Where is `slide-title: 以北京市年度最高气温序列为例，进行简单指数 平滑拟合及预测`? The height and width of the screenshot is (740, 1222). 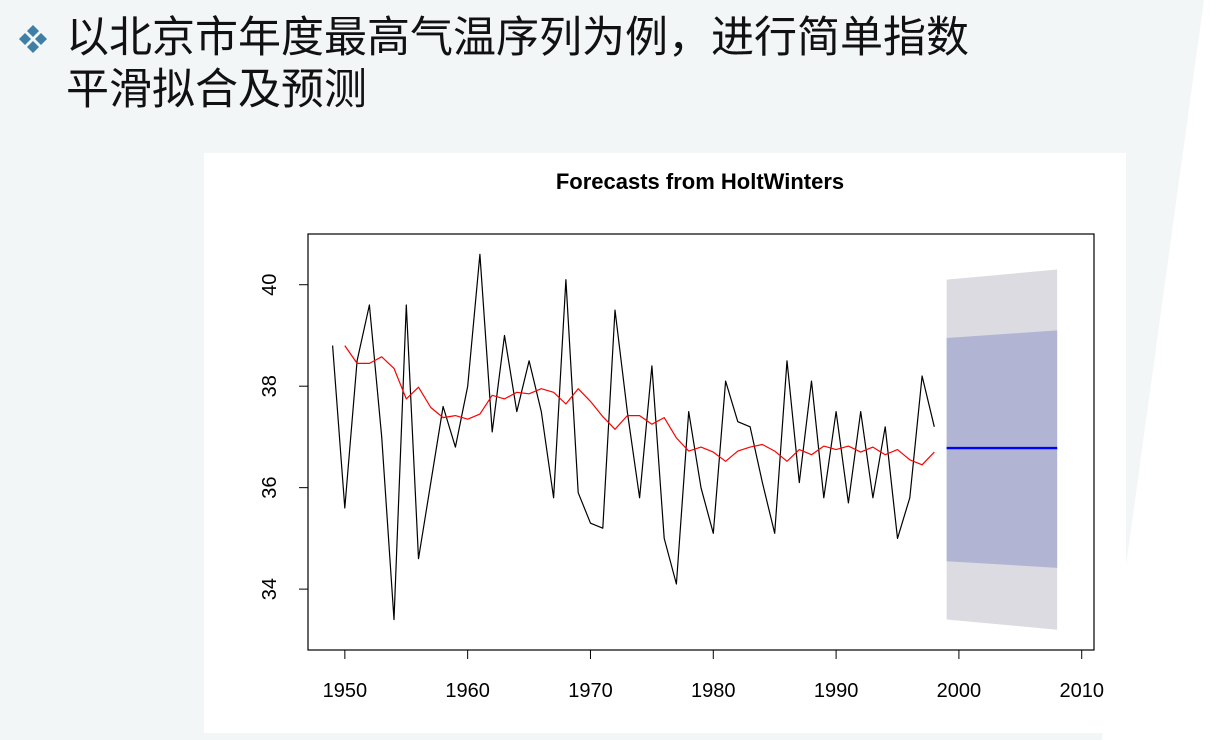 slide-title: 以北京市年度最高气温序列为例，进行简单指数 平滑拟合及预测 is located at coordinates (613, 64).